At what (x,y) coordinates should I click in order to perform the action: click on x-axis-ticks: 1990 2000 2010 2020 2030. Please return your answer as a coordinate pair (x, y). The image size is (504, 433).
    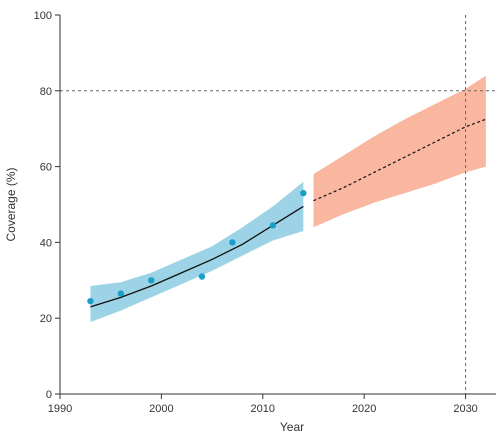
    Looking at the image, I should click on (263, 404).